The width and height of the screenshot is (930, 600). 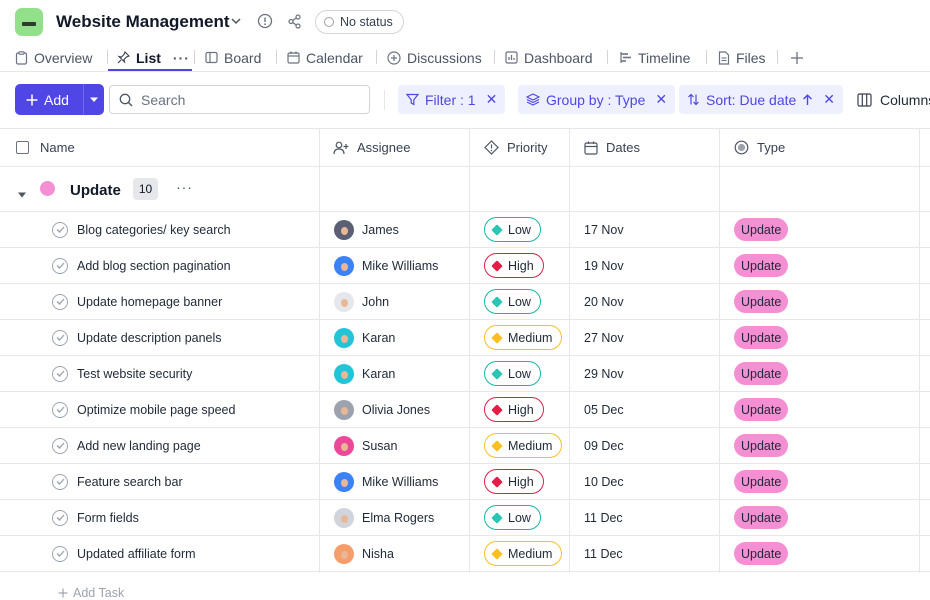 I want to click on column-header-assignee: Assignee, so click(x=371, y=147).